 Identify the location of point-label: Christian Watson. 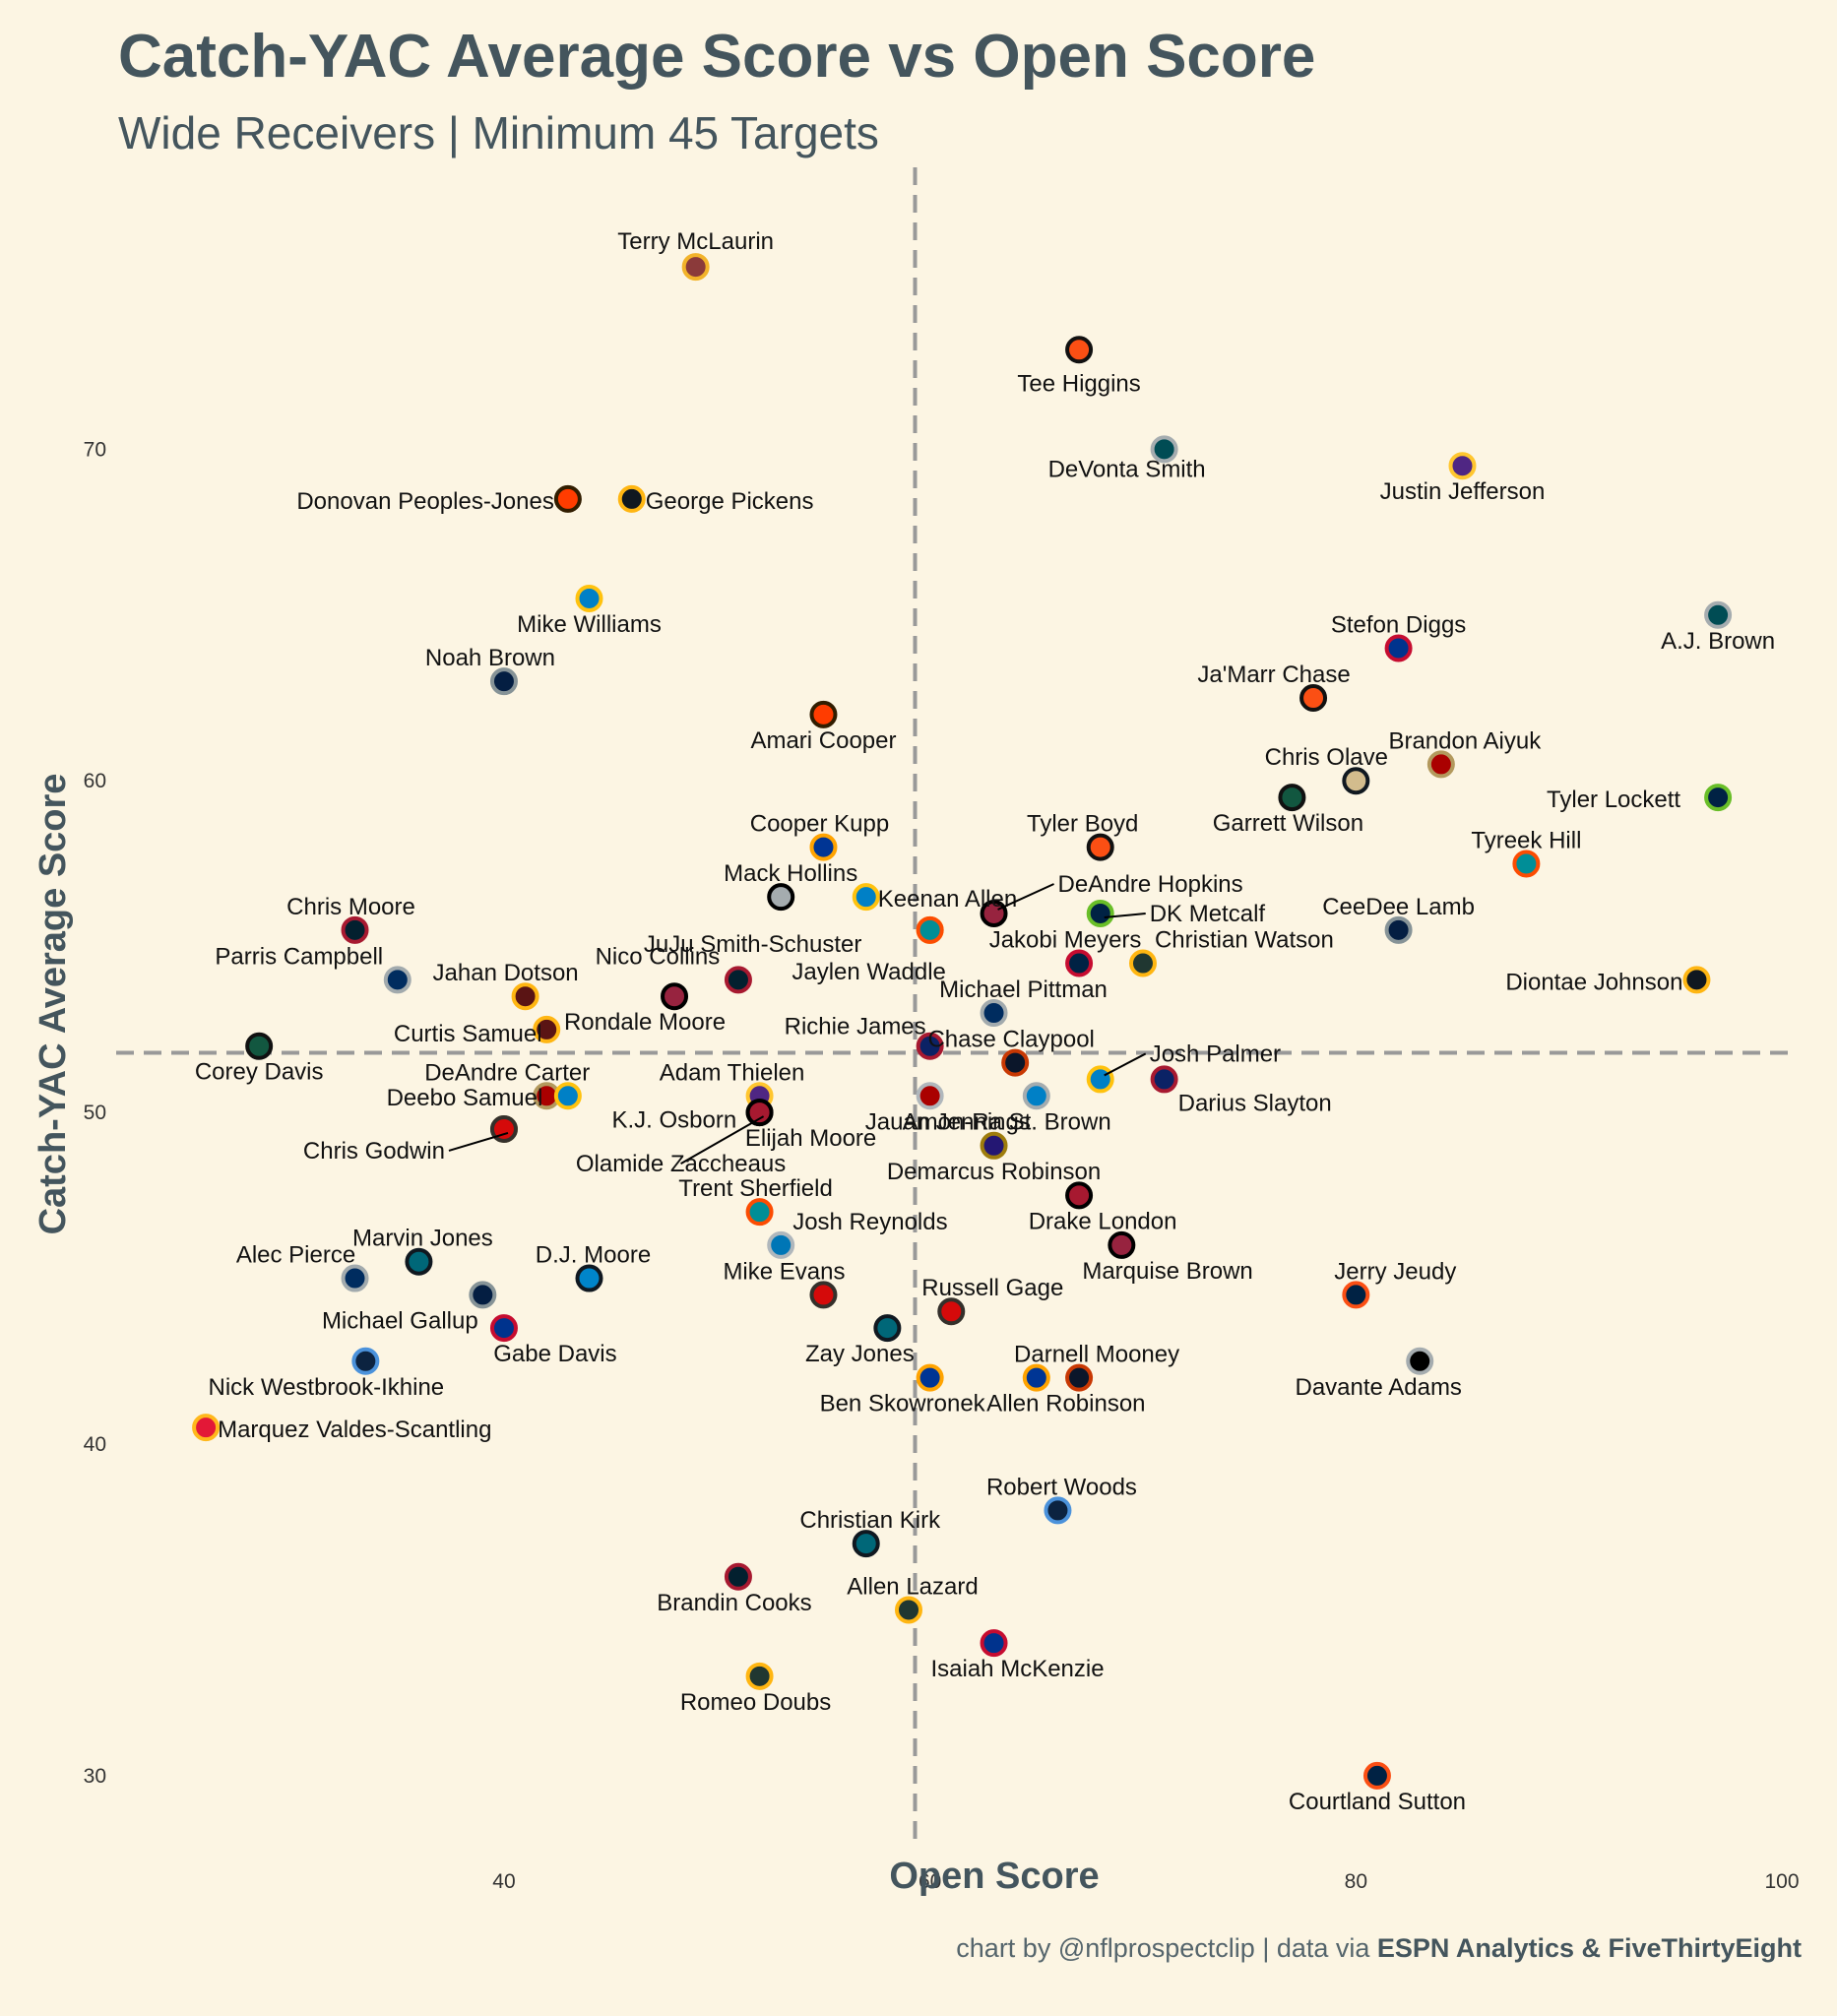
(1244, 940).